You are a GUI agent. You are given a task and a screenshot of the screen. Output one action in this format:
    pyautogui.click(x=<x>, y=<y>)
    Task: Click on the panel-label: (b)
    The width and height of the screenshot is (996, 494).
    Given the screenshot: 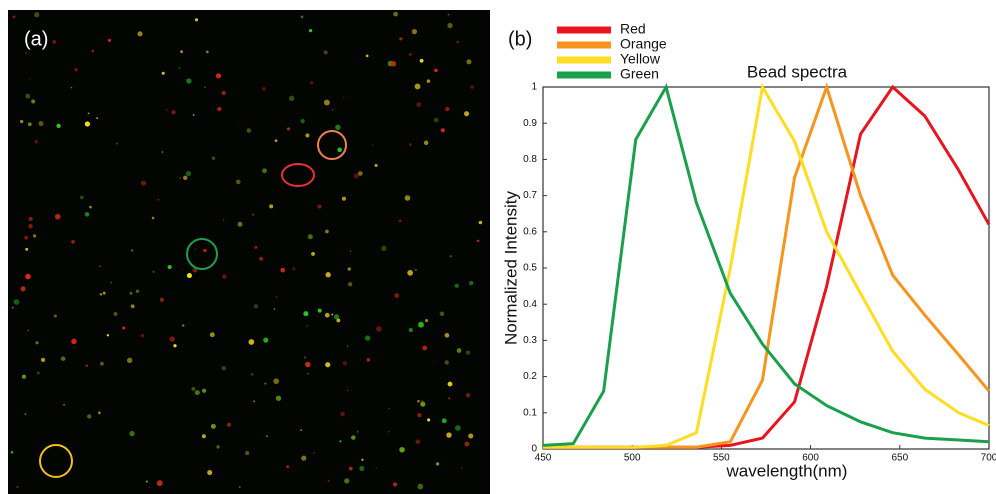 What is the action you would take?
    pyautogui.click(x=520, y=39)
    